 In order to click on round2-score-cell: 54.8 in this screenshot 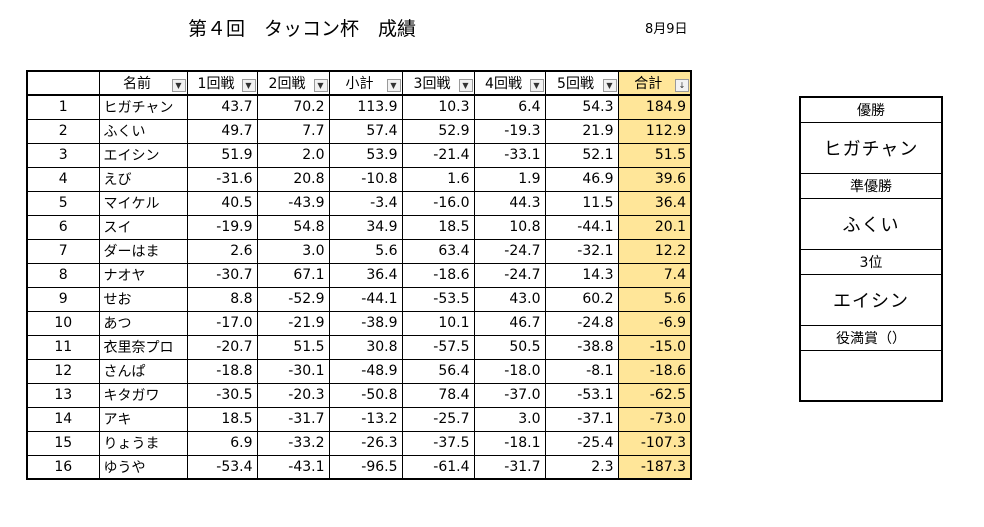, I will do `click(293, 227)`.